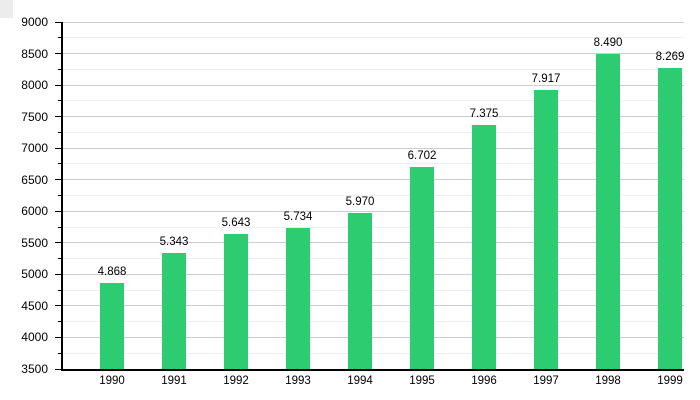 Image resolution: width=700 pixels, height=400 pixels. What do you see at coordinates (670, 57) in the screenshot?
I see `bar-value-label: 8.269` at bounding box center [670, 57].